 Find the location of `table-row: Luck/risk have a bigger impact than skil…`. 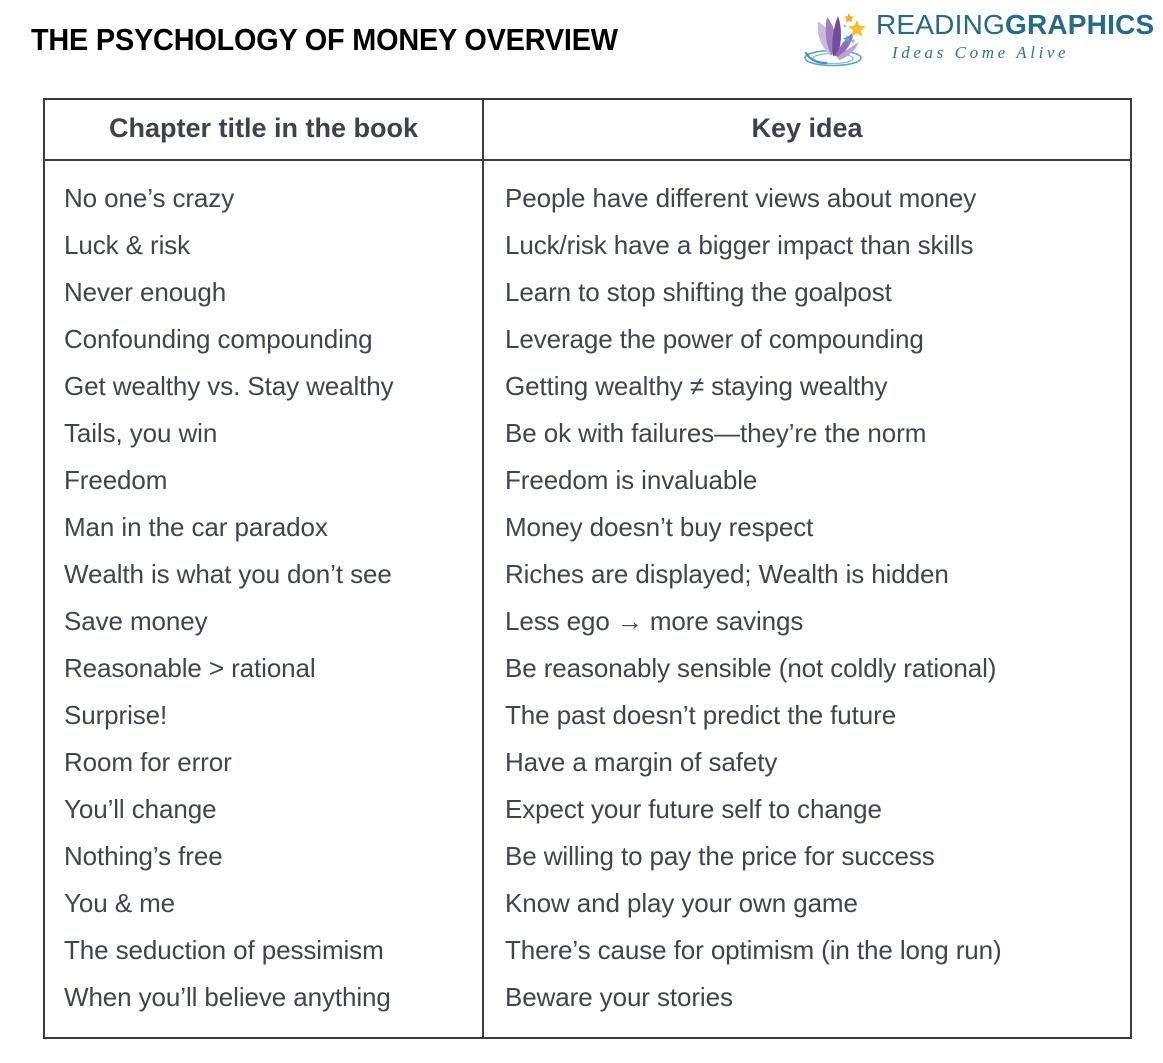

table-row: Luck/risk have a bigger impact than skil… is located at coordinates (739, 245).